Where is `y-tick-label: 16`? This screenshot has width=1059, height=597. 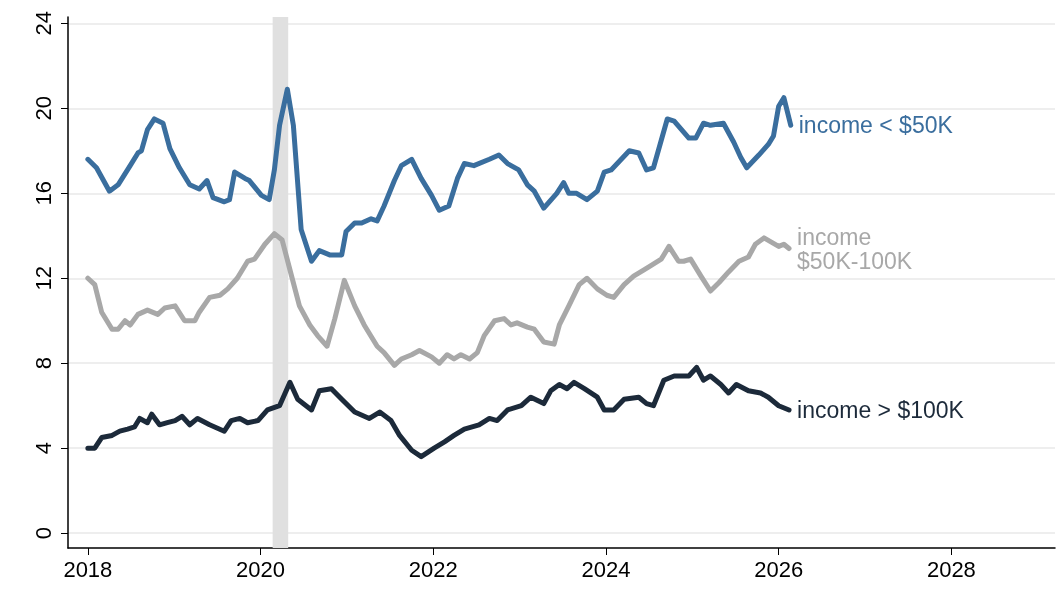 y-tick-label: 16 is located at coordinates (43, 193).